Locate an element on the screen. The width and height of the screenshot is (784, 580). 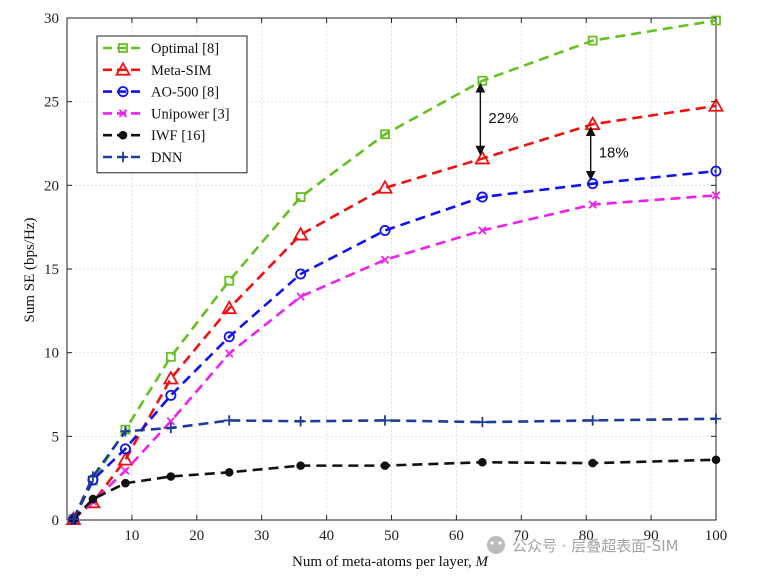
wechat-icon-eye-right is located at coordinates (500, 543).